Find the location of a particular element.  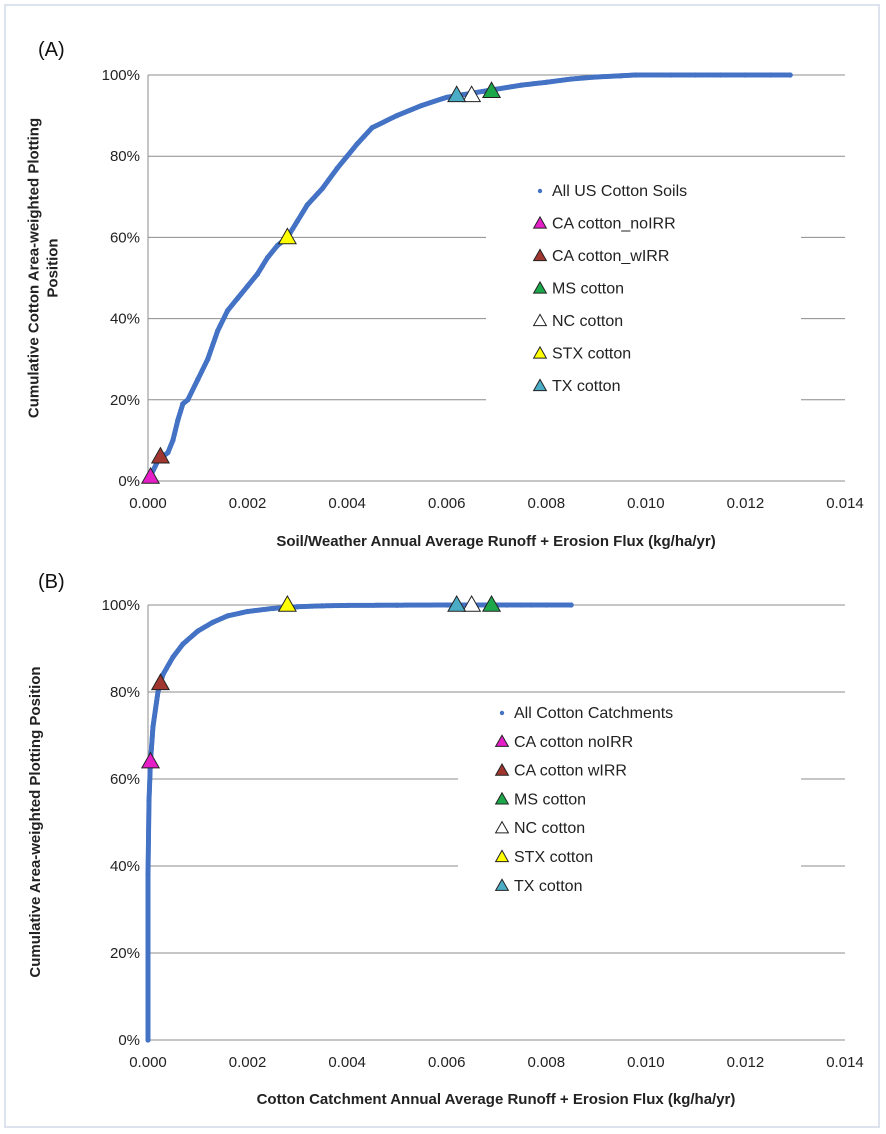

legend-label: All Cotton Catchments is located at coordinates (593, 713).